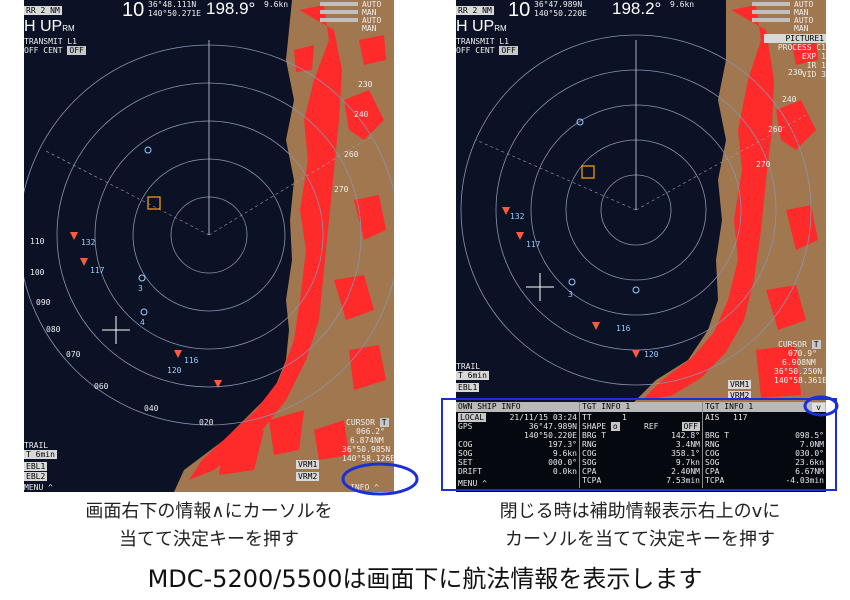 The image size is (850, 600). I want to click on ir-label: IR 1, so click(816, 65).